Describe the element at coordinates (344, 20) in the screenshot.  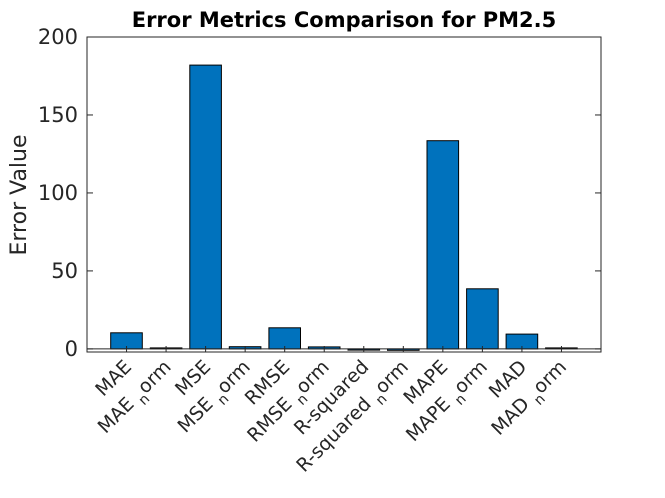
I see `chart-title: Error Metrics Comparison for PM2.5` at that location.